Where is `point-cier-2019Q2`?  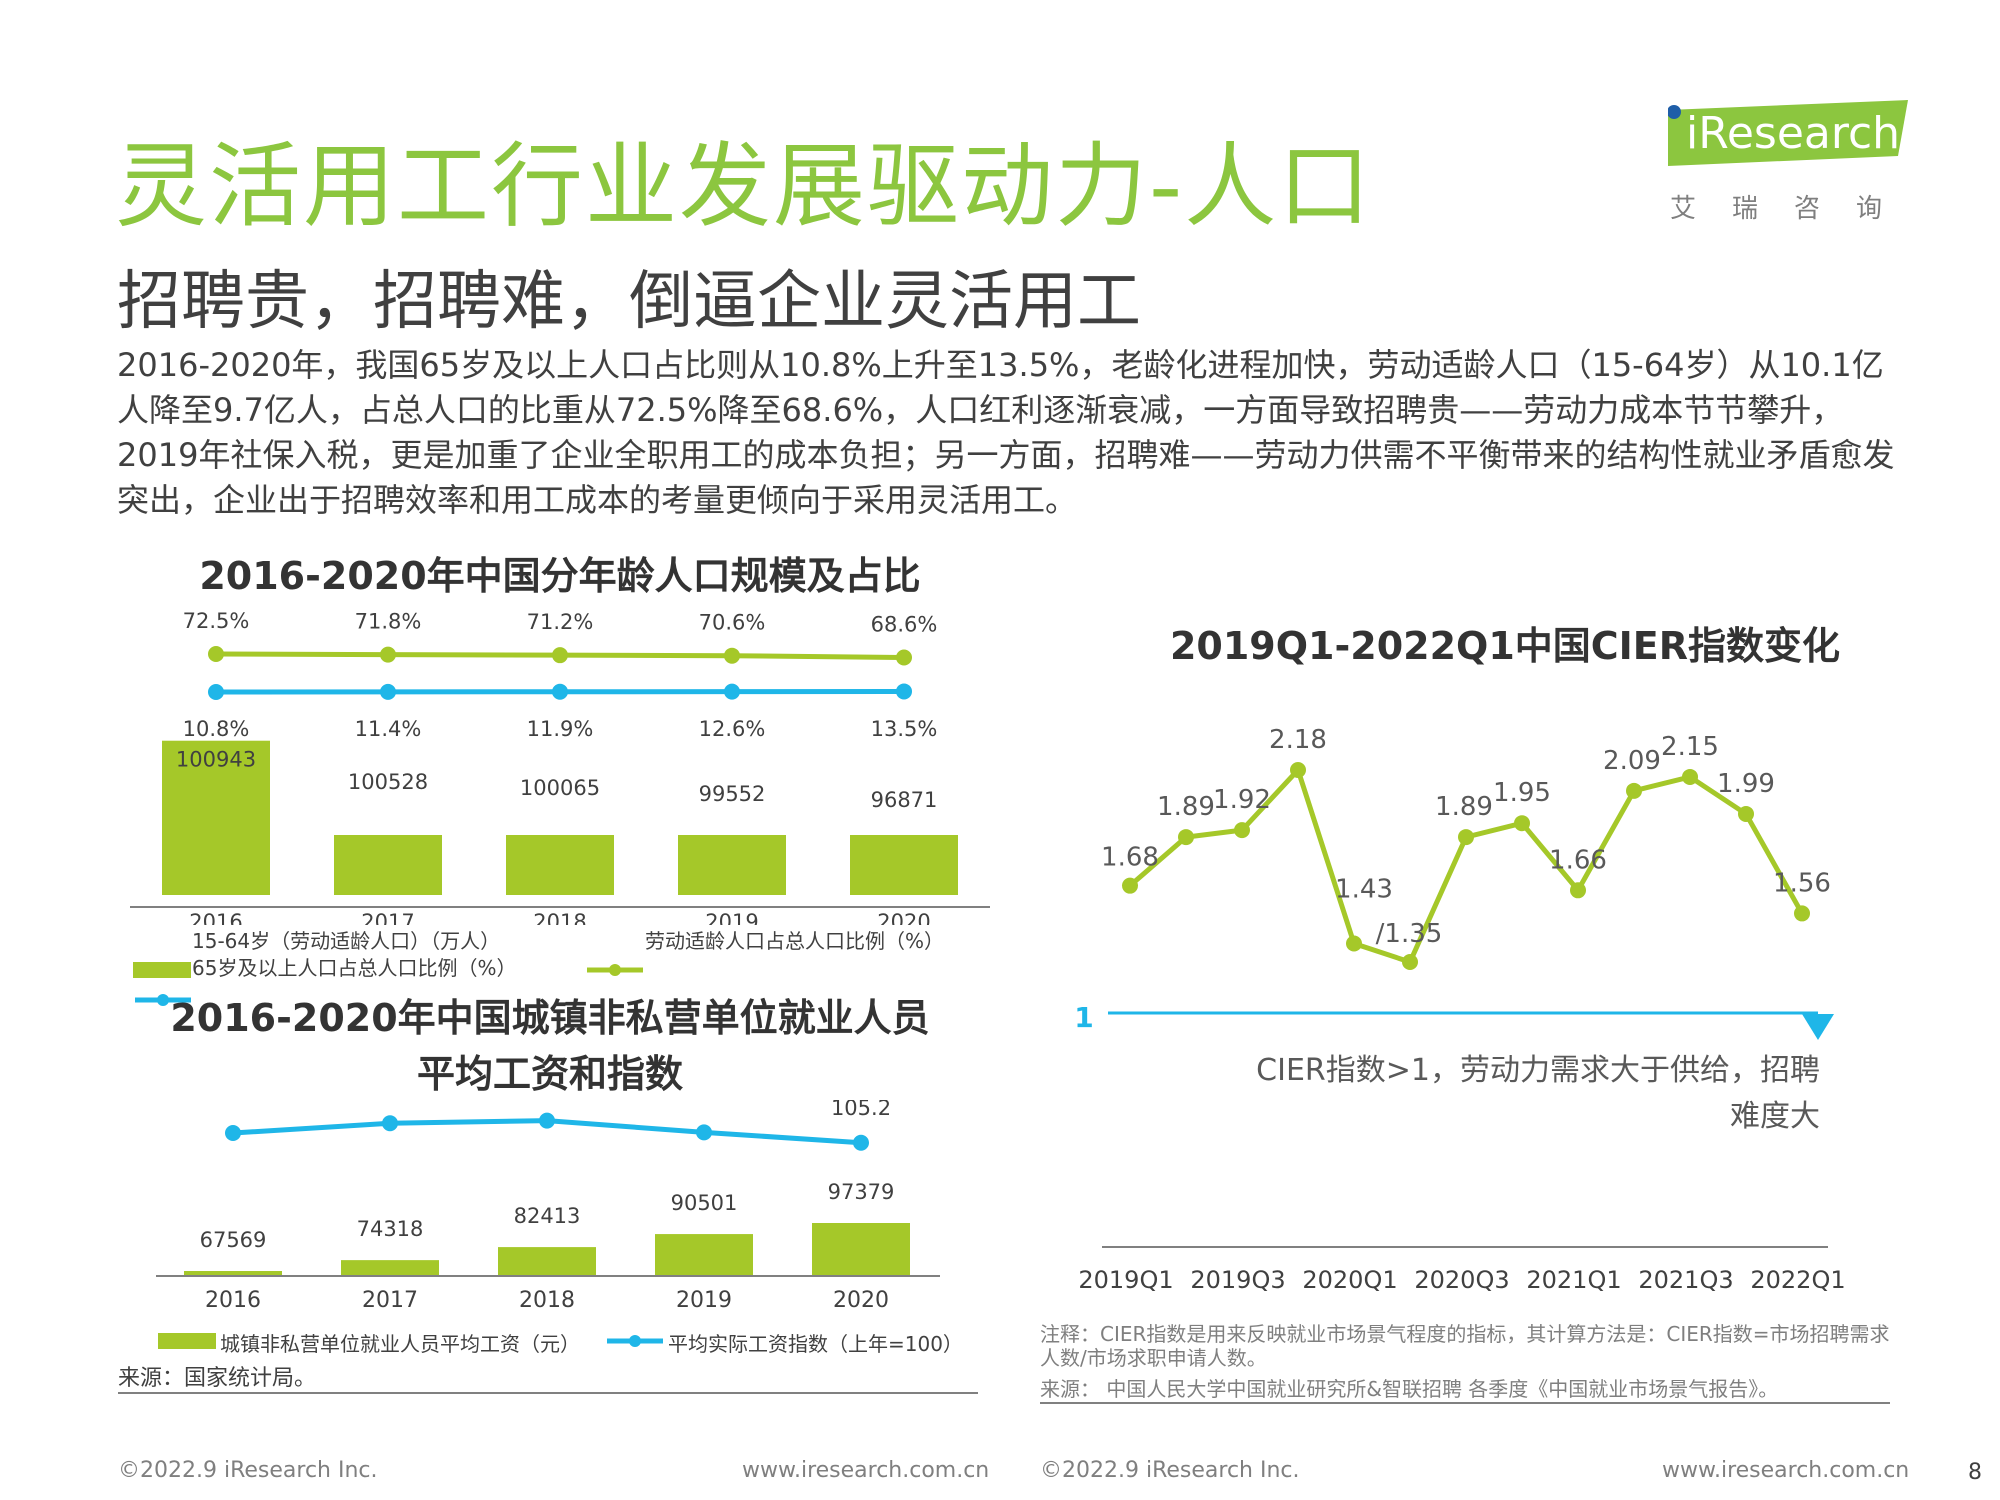 point-cier-2019Q2 is located at coordinates (1186, 837).